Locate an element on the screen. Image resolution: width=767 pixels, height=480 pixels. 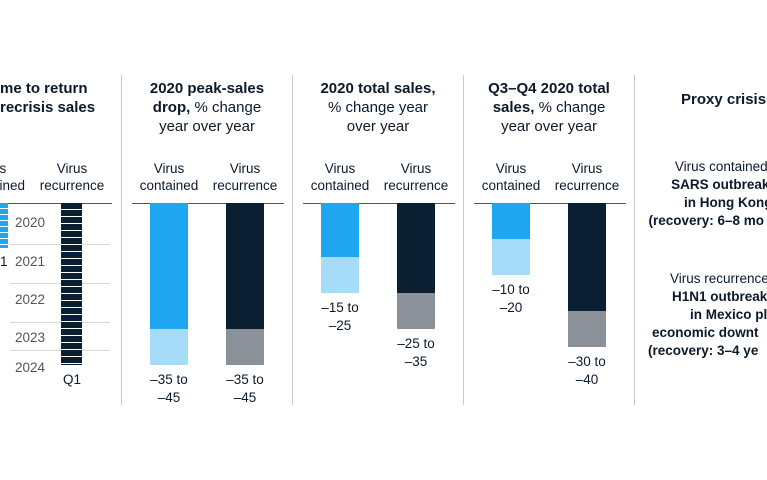
panel3-bar-1-solid is located at coordinates (340, 230).